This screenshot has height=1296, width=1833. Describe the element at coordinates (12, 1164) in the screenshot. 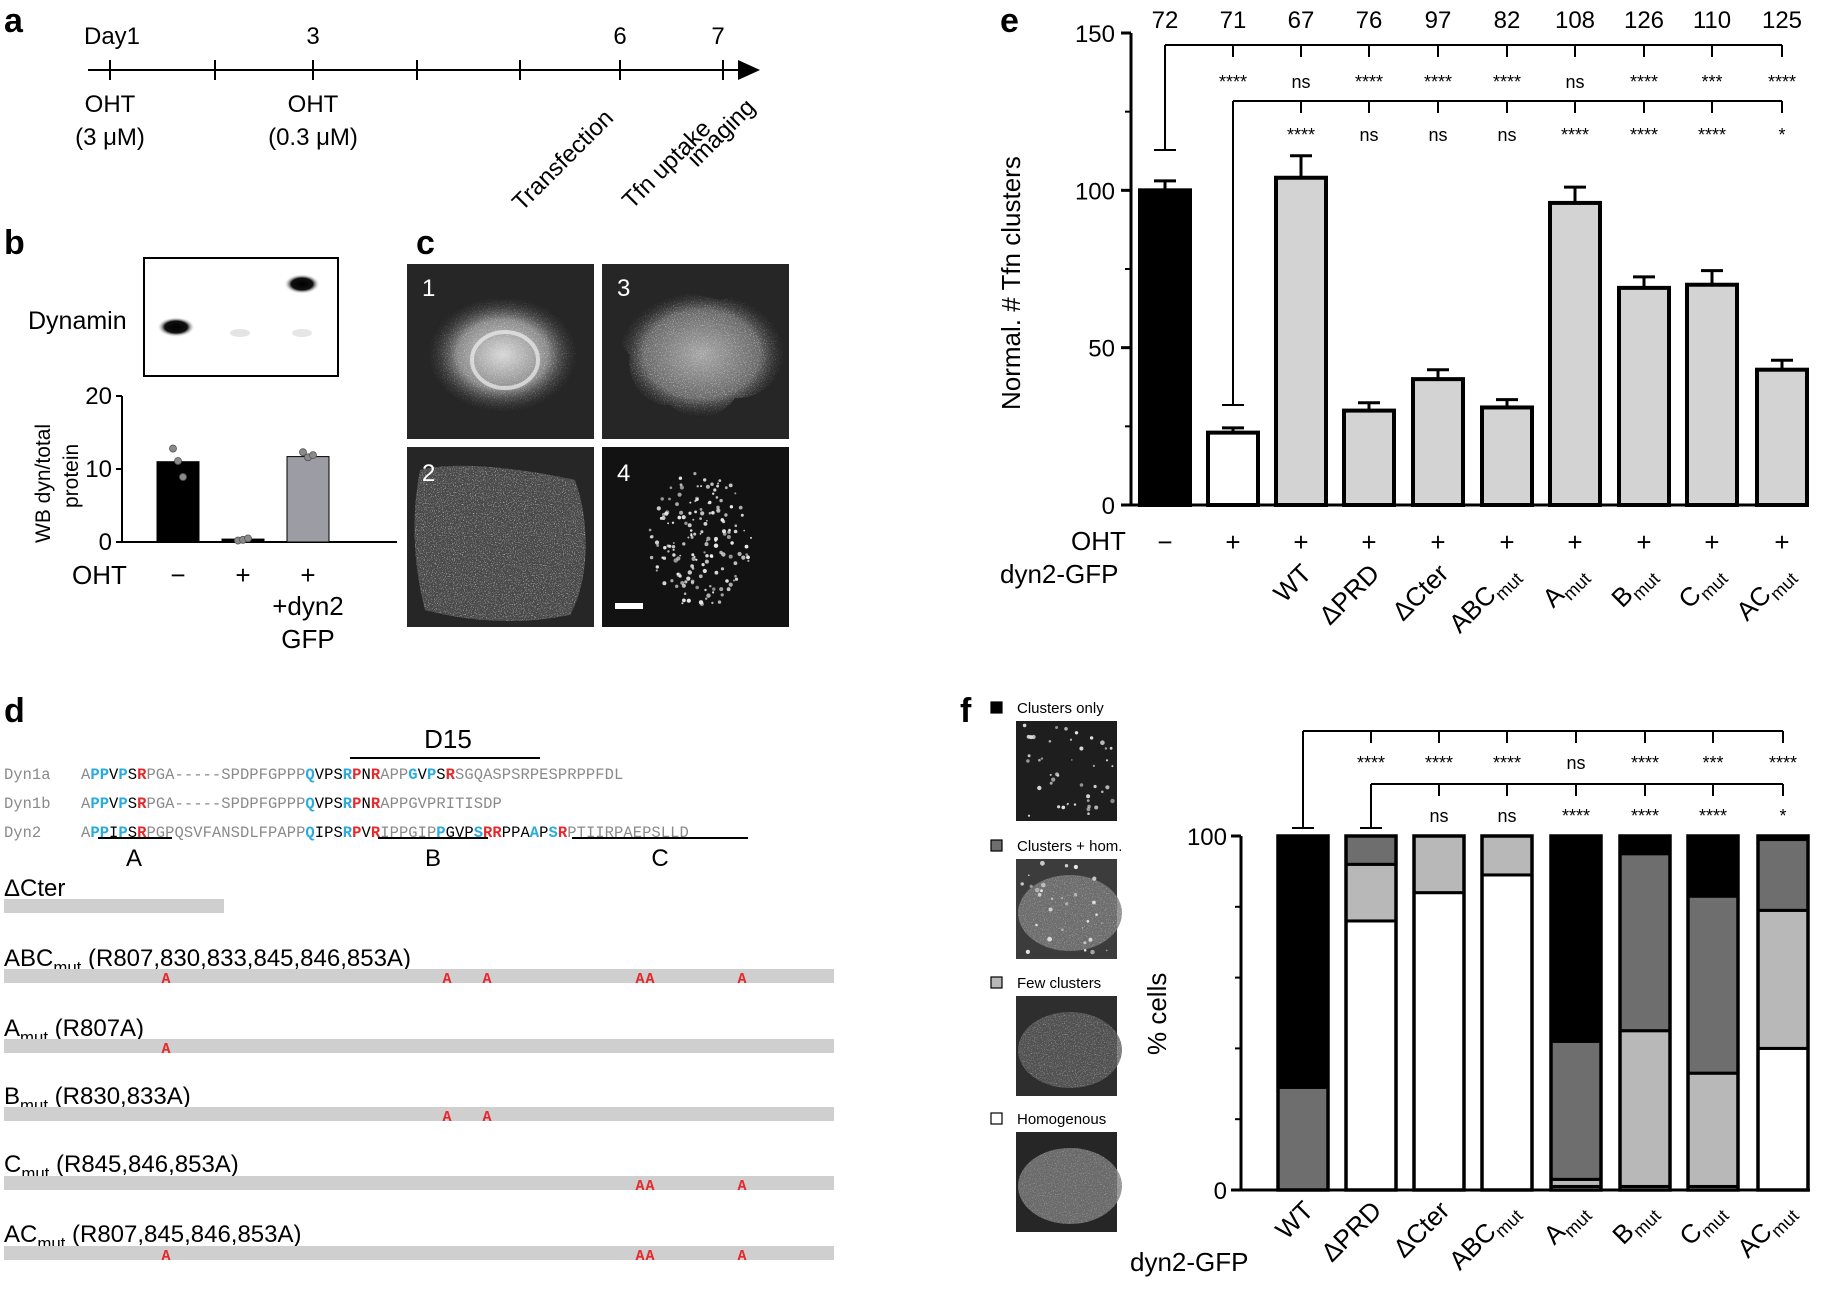

I see `construct-label-5-main: C` at that location.